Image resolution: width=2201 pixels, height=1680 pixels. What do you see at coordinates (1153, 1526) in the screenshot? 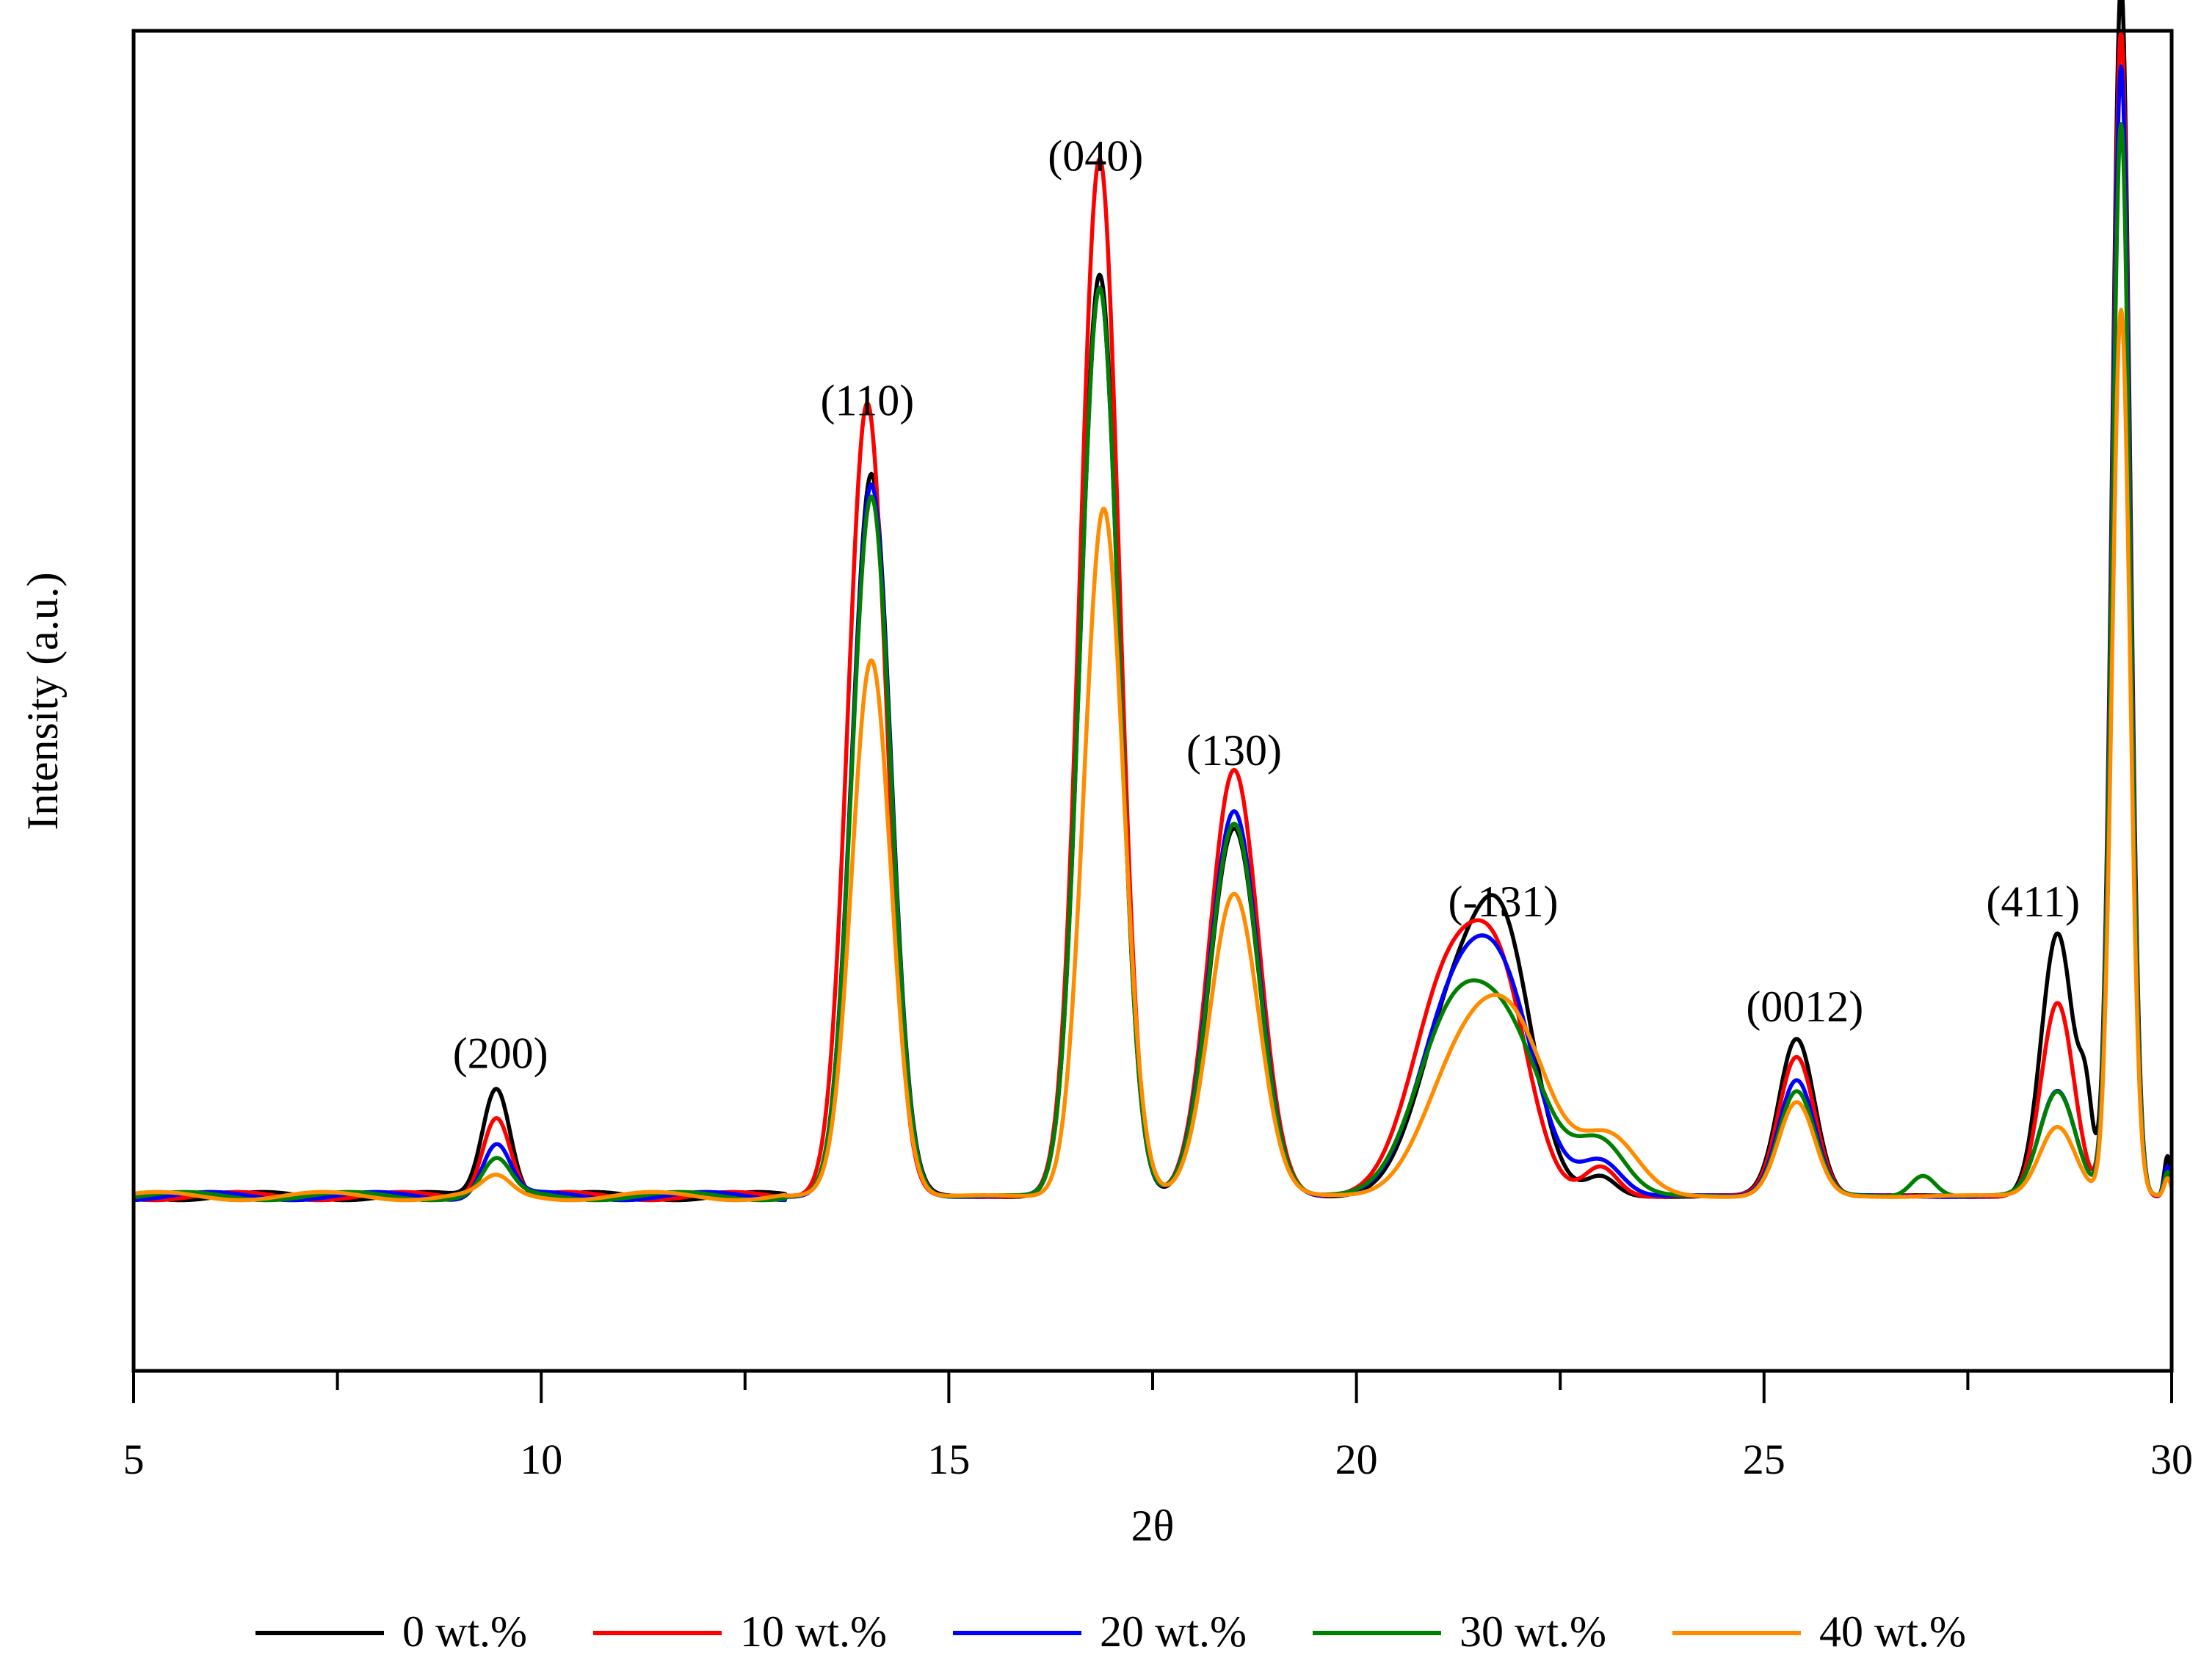
I see `x-axis-title: 2θ` at bounding box center [1153, 1526].